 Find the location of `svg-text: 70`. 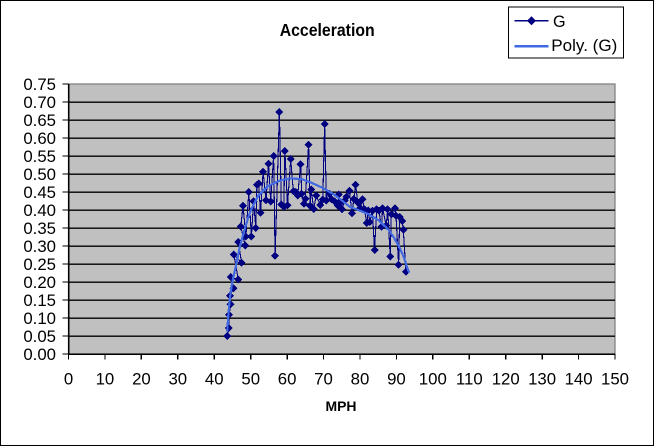

svg-text: 70 is located at coordinates (323, 379).